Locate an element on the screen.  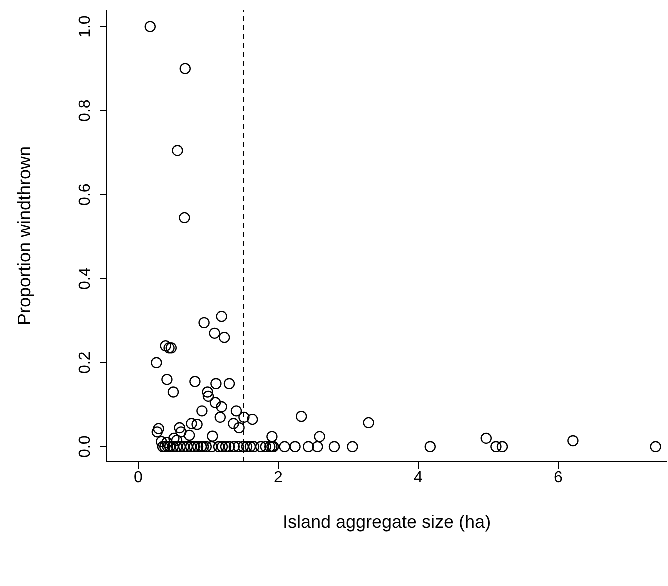
x-tick-label: 6 is located at coordinates (559, 477).